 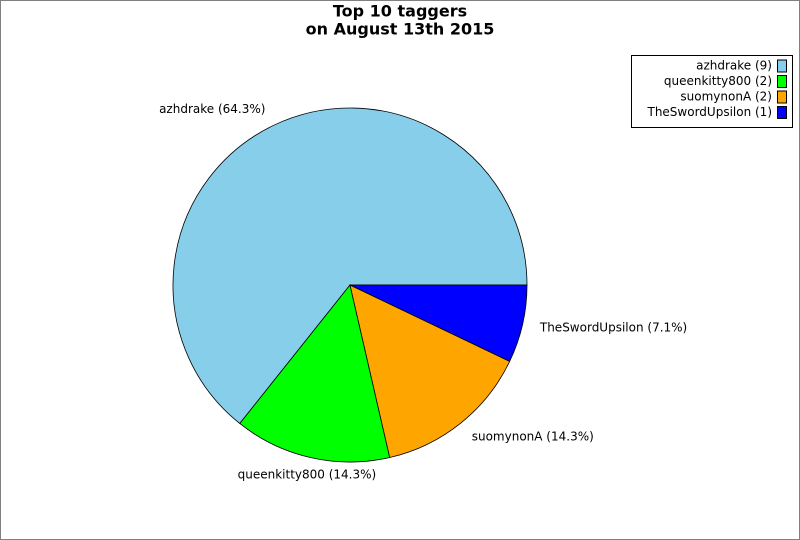 I want to click on slice-label: azhdrake (64.3%), so click(x=212, y=109).